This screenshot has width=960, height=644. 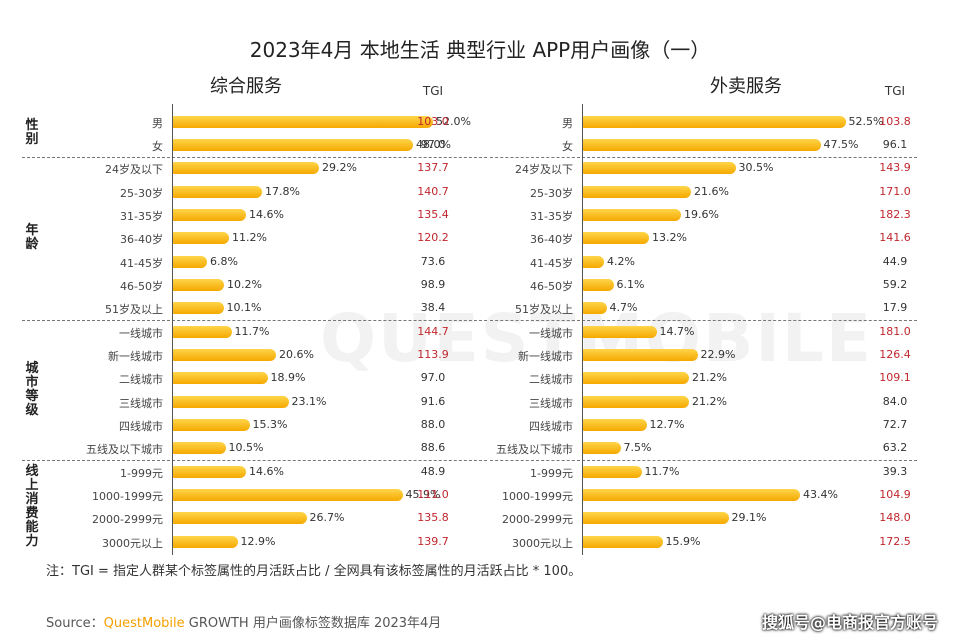 I want to click on data-label: 29.1%, so click(x=749, y=518).